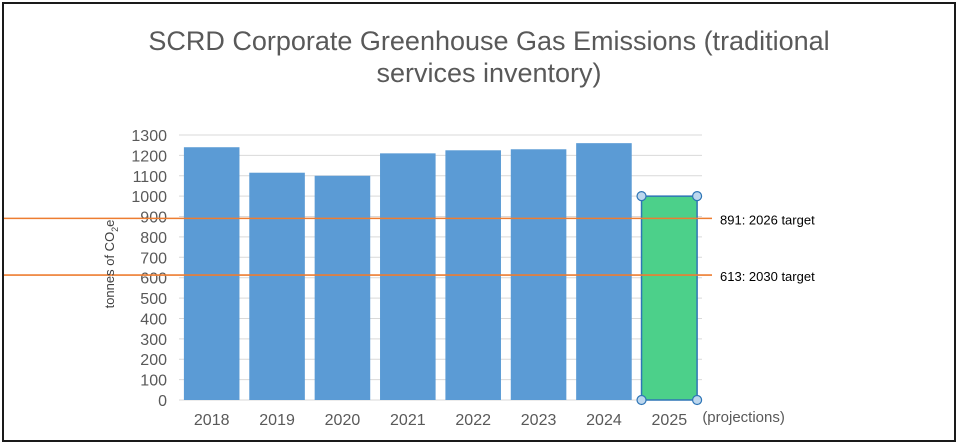 This screenshot has width=960, height=446. Describe the element at coordinates (150, 177) in the screenshot. I see `y-tick-label: 1100` at that location.